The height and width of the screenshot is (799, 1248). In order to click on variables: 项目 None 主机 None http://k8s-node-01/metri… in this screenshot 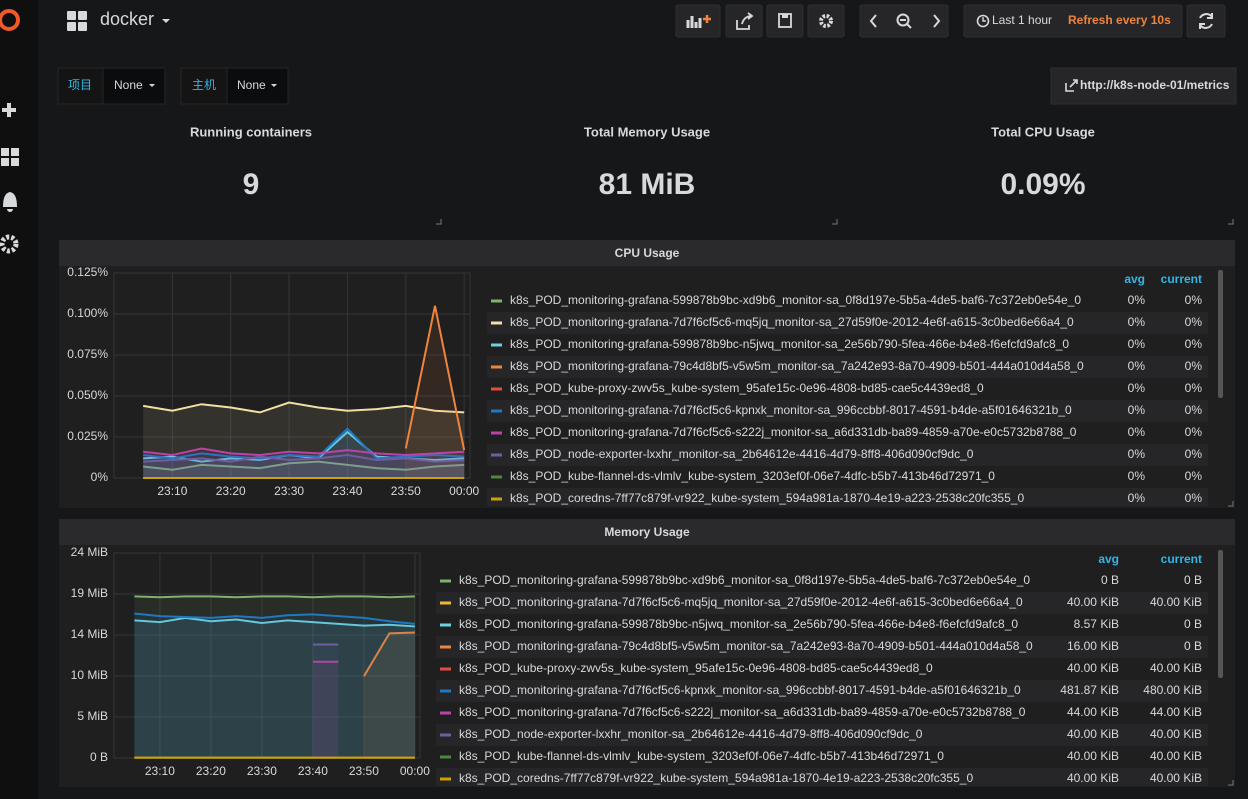, I will do `click(647, 86)`.